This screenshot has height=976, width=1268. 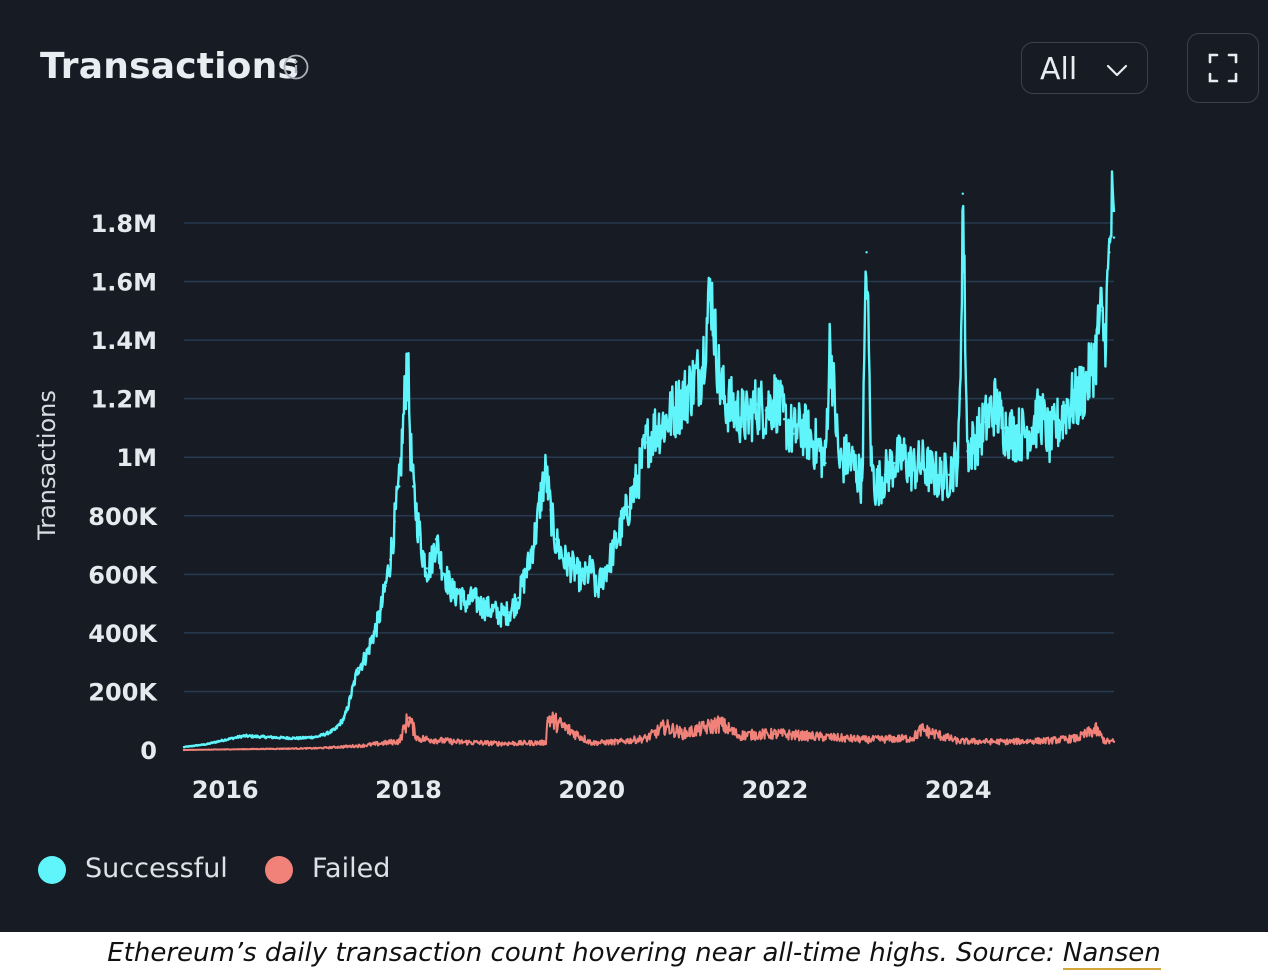 I want to click on chevron-down-icon, so click(x=1117, y=70).